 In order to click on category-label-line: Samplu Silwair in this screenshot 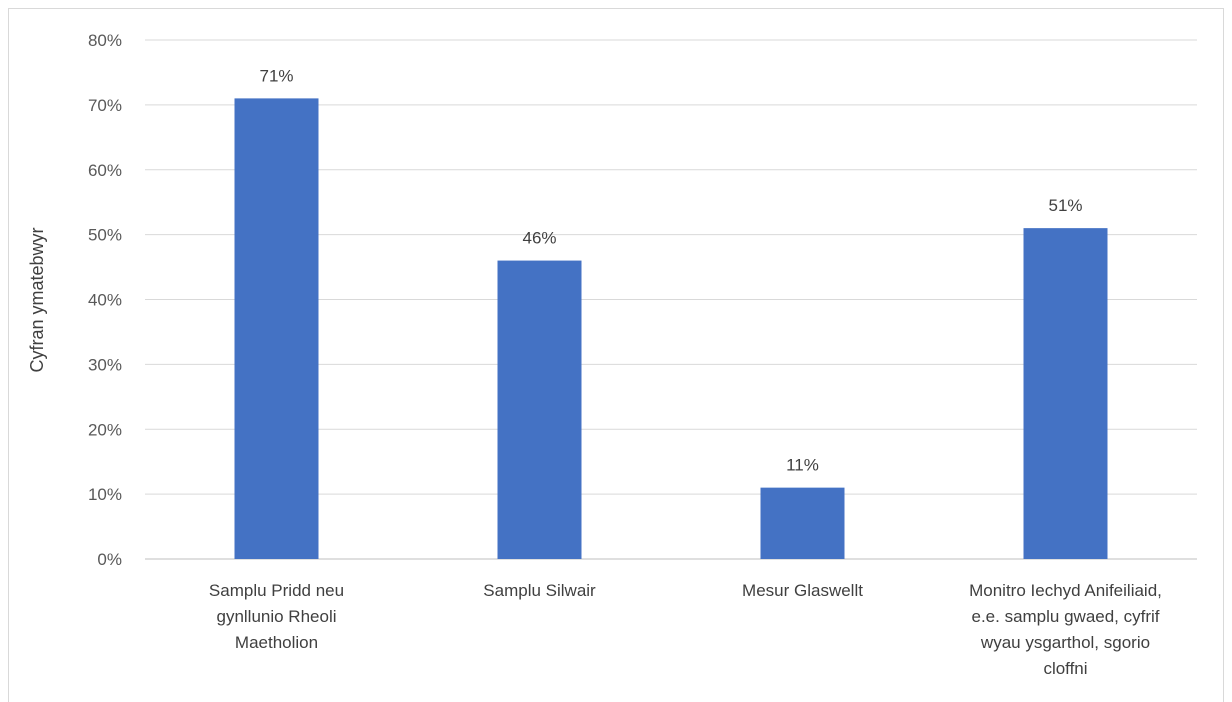, I will do `click(539, 590)`.